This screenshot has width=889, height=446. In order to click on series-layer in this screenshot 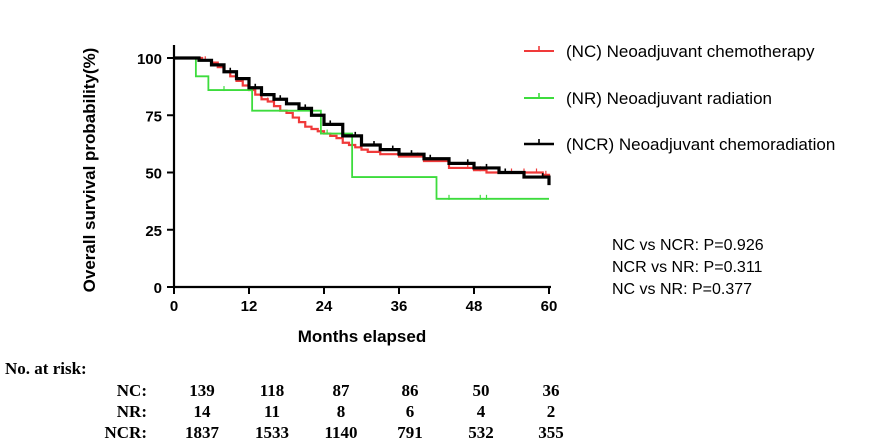, I will do `click(362, 128)`.